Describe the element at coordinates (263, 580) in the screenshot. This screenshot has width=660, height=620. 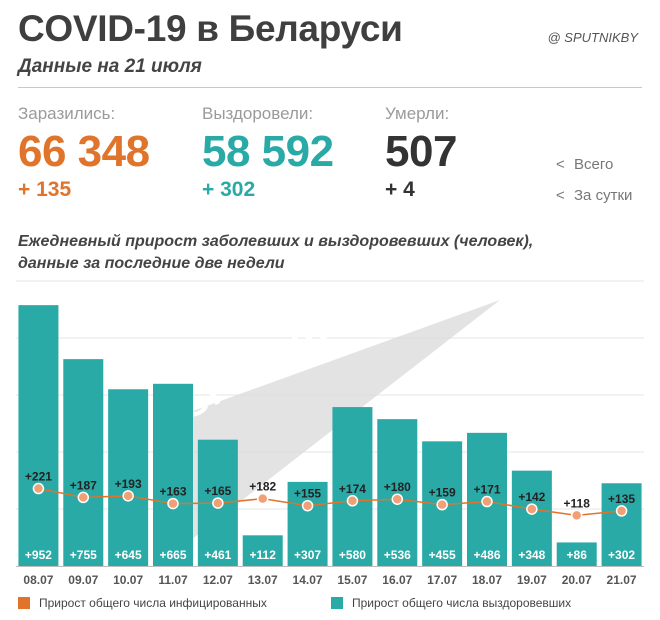
I see `x-tick-label: 13.07` at that location.